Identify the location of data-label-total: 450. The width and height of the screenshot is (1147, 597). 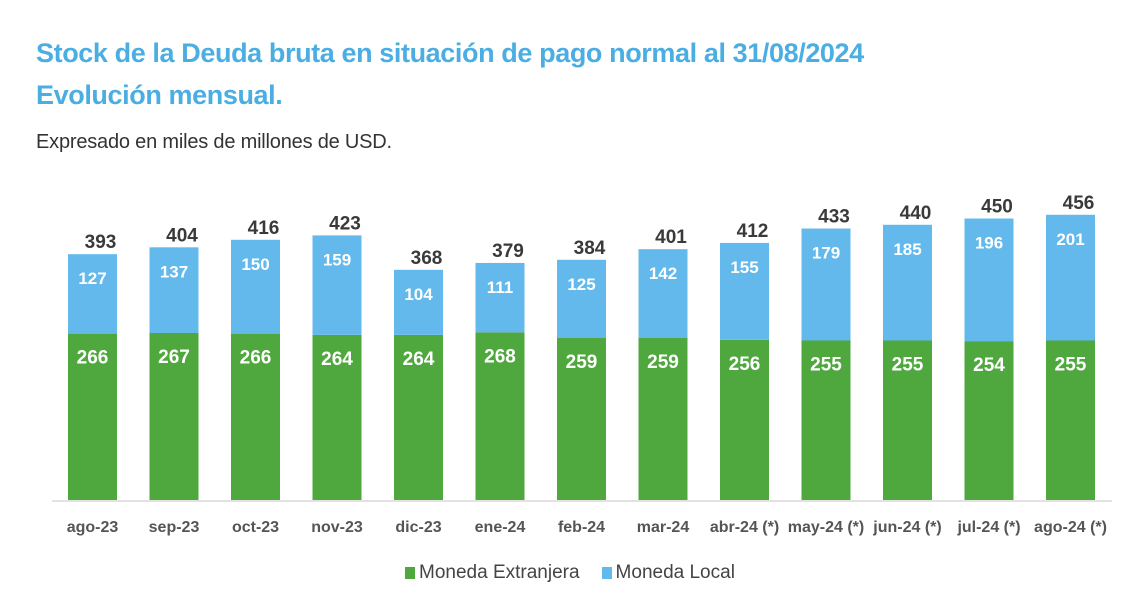
(997, 207).